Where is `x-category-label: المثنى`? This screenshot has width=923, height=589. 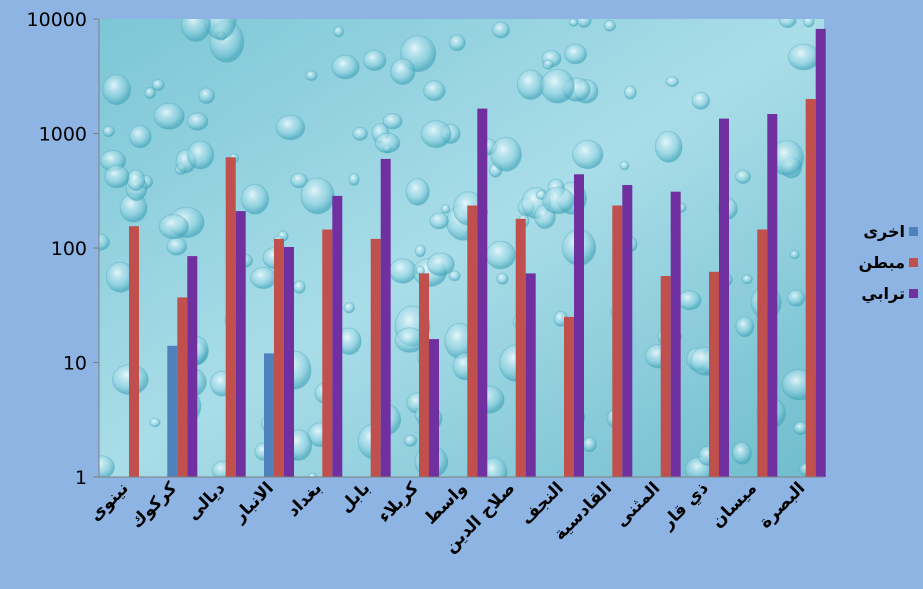
x-category-label: المثنى is located at coordinates (638, 504).